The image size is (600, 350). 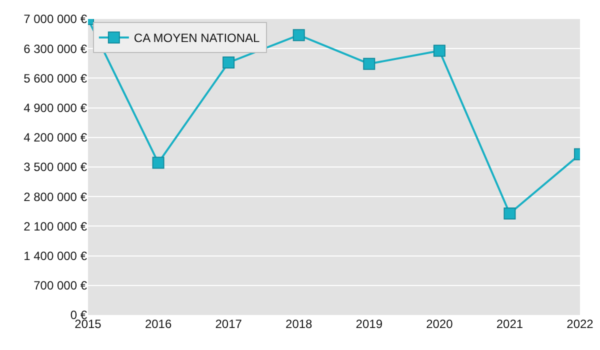 What do you see at coordinates (56, 19) in the screenshot?
I see `y-tick-label: 7 000 000 €` at bounding box center [56, 19].